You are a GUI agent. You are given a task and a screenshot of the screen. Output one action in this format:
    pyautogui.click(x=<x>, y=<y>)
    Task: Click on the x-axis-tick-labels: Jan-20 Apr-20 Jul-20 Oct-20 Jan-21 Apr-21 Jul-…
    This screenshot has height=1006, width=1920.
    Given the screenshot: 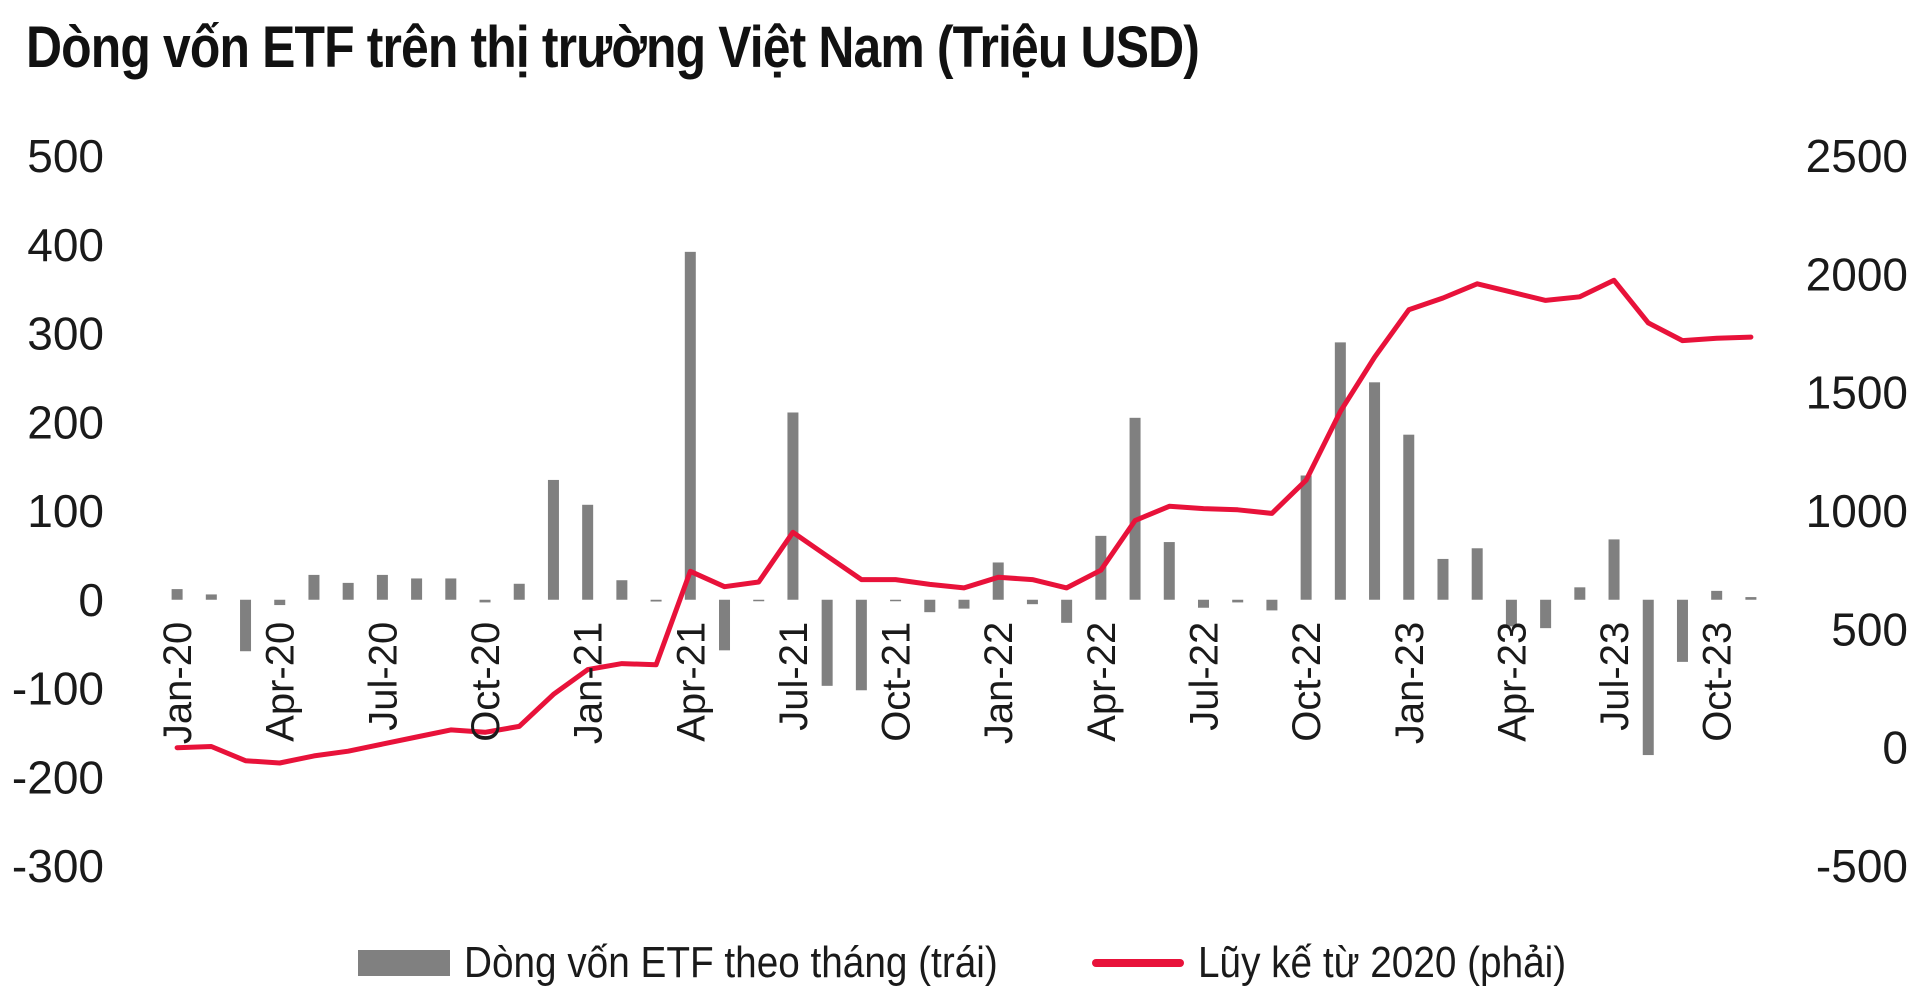 What is the action you would take?
    pyautogui.click(x=948, y=683)
    